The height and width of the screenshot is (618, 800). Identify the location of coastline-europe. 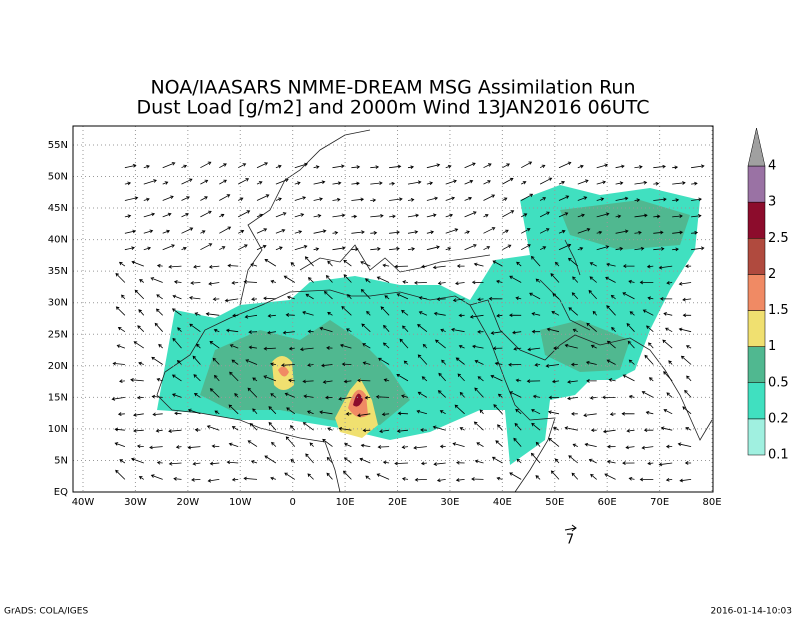
(365, 217).